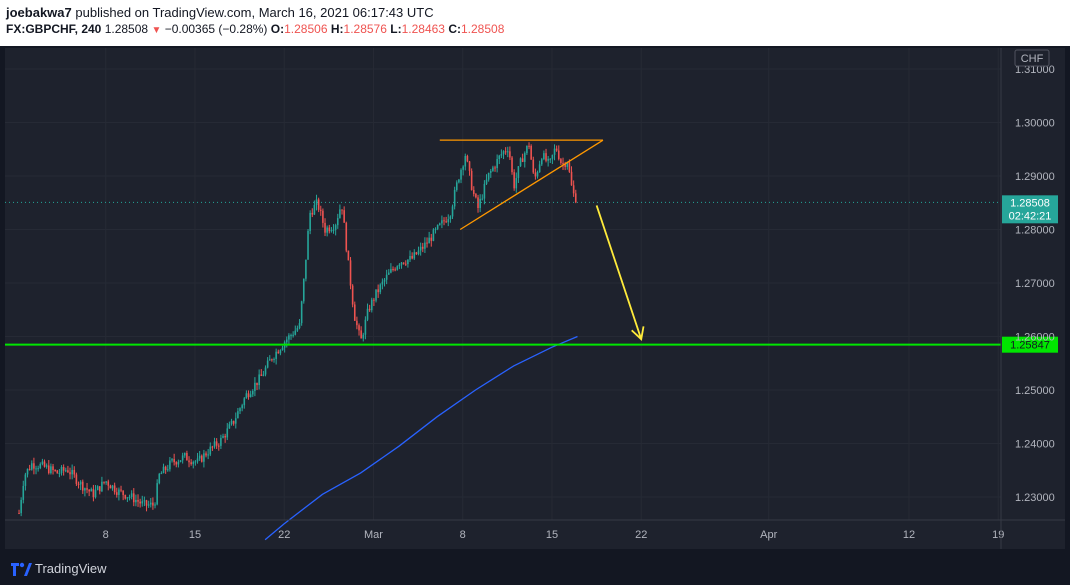  I want to click on y-tick-label: 1.29000, so click(1035, 177).